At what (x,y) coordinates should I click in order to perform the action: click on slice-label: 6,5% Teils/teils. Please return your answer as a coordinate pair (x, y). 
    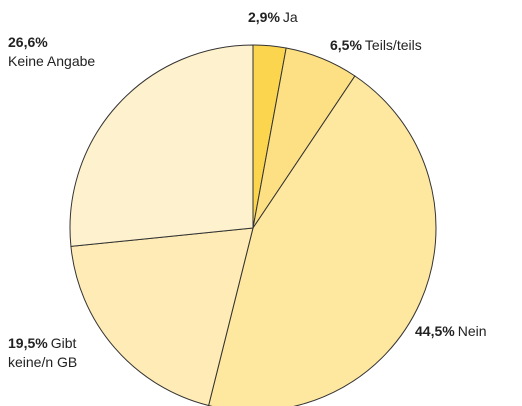
    Looking at the image, I should click on (410, 45).